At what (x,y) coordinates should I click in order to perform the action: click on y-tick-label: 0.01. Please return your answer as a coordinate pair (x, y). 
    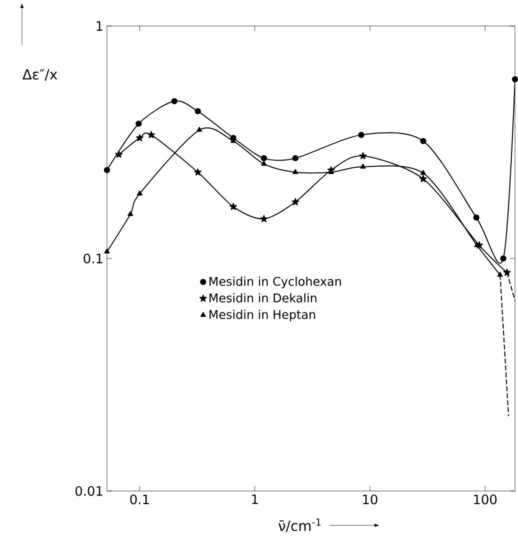
    Looking at the image, I should click on (89, 491).